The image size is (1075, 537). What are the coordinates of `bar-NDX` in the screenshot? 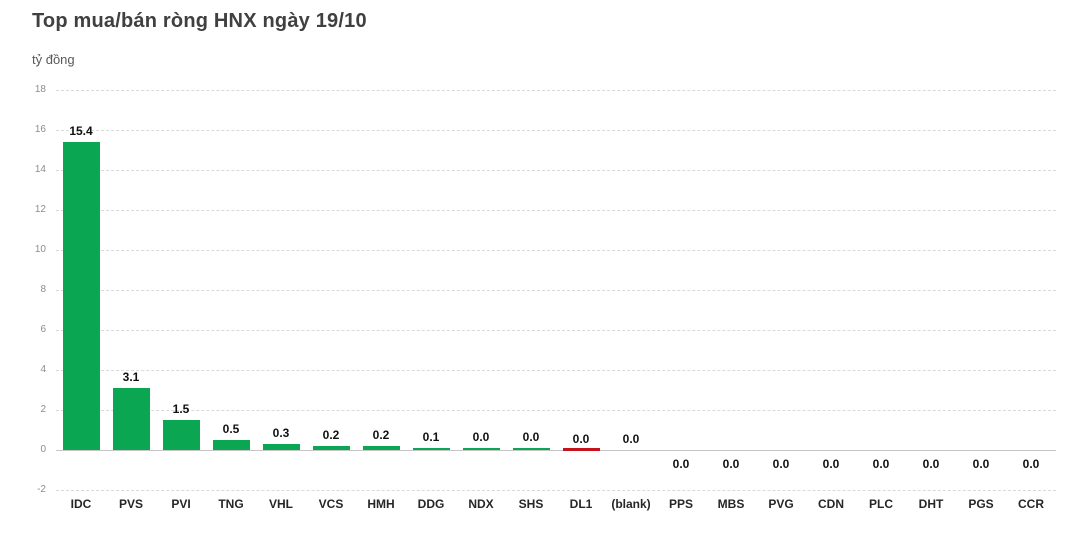 It's located at (481, 449).